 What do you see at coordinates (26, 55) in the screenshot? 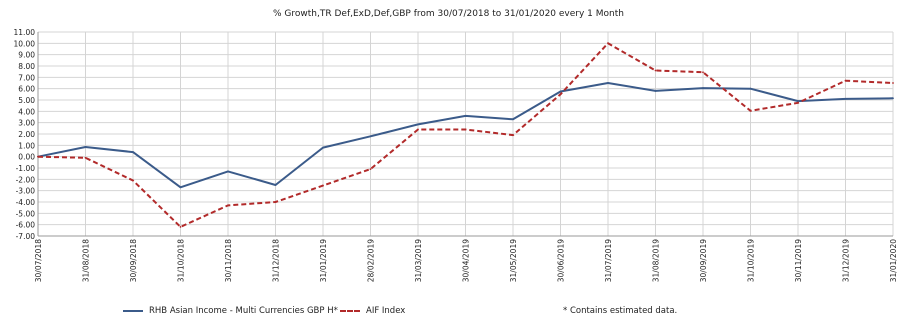
I see `y-tick-label: 9.00` at bounding box center [26, 55].